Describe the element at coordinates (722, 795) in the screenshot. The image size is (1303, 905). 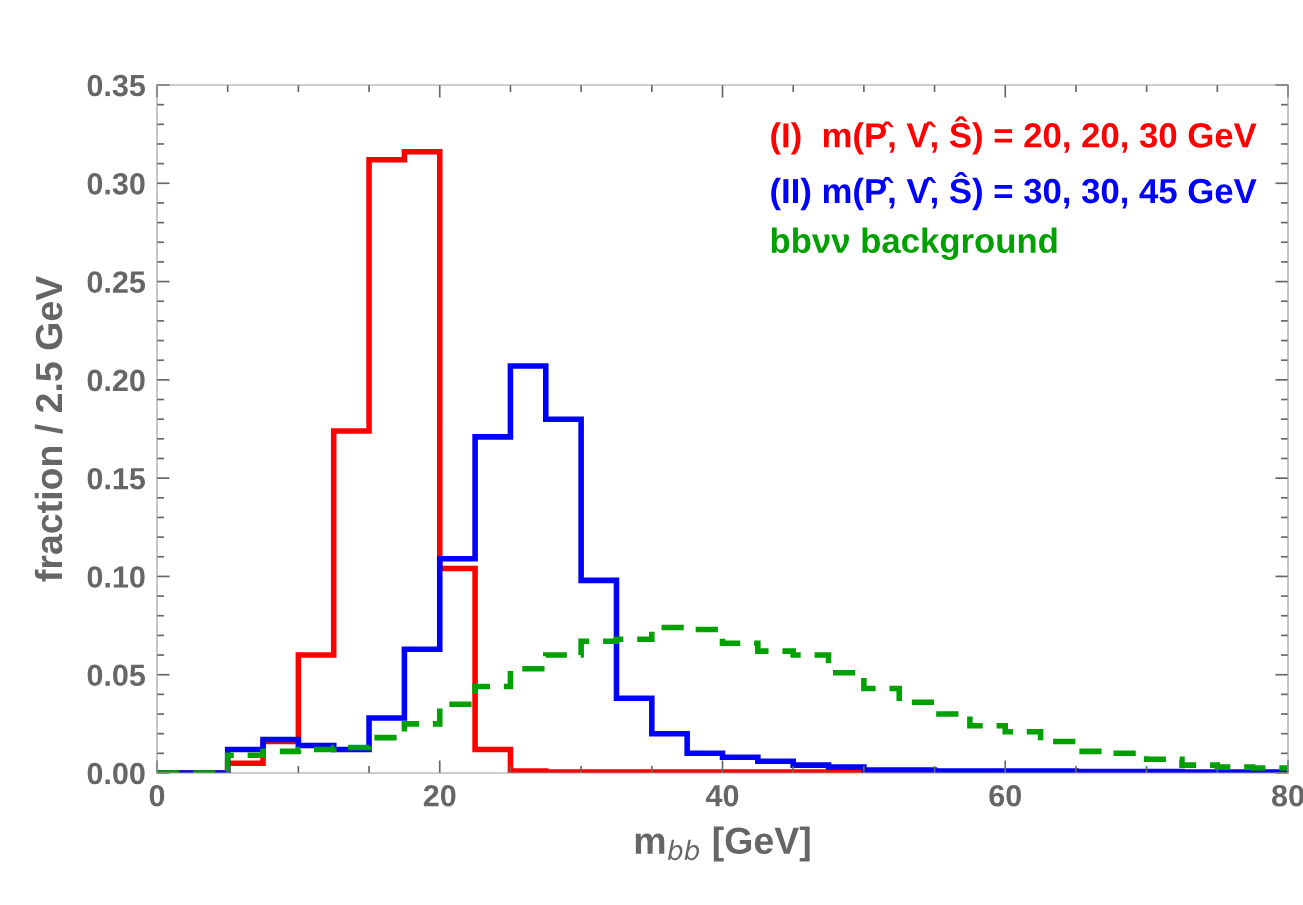
I see `x-tick-label: 40` at that location.